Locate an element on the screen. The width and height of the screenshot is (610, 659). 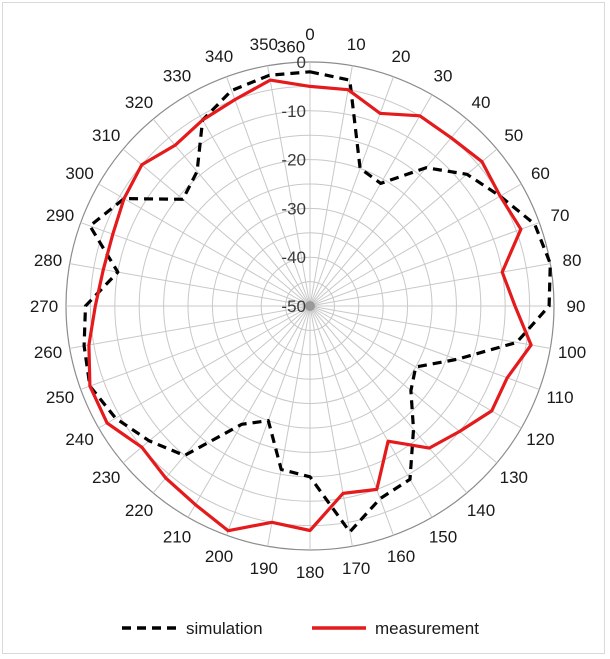
angle-tick-label: 190 is located at coordinates (264, 568).